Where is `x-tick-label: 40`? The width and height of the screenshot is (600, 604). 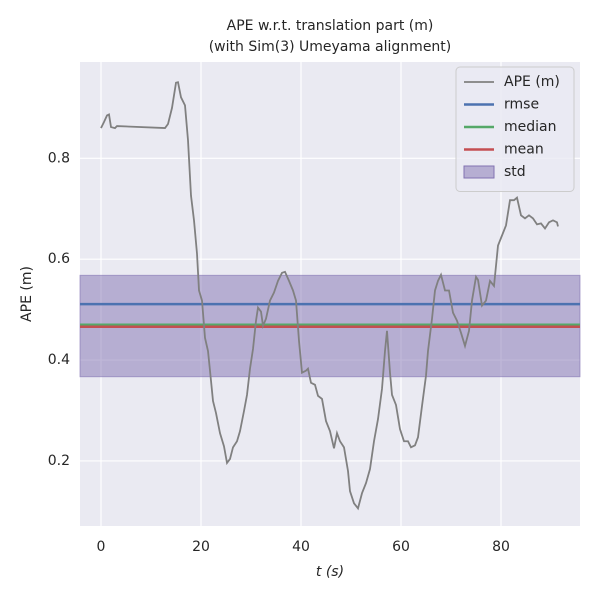
x-tick-label: 40 is located at coordinates (301, 547).